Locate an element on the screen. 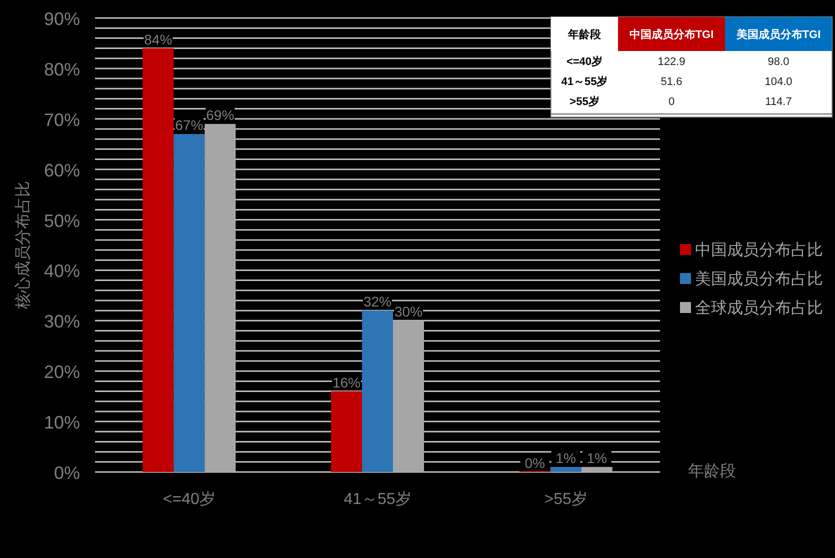 This screenshot has height=558, width=835. y-tick-label: 40% is located at coordinates (62, 271).